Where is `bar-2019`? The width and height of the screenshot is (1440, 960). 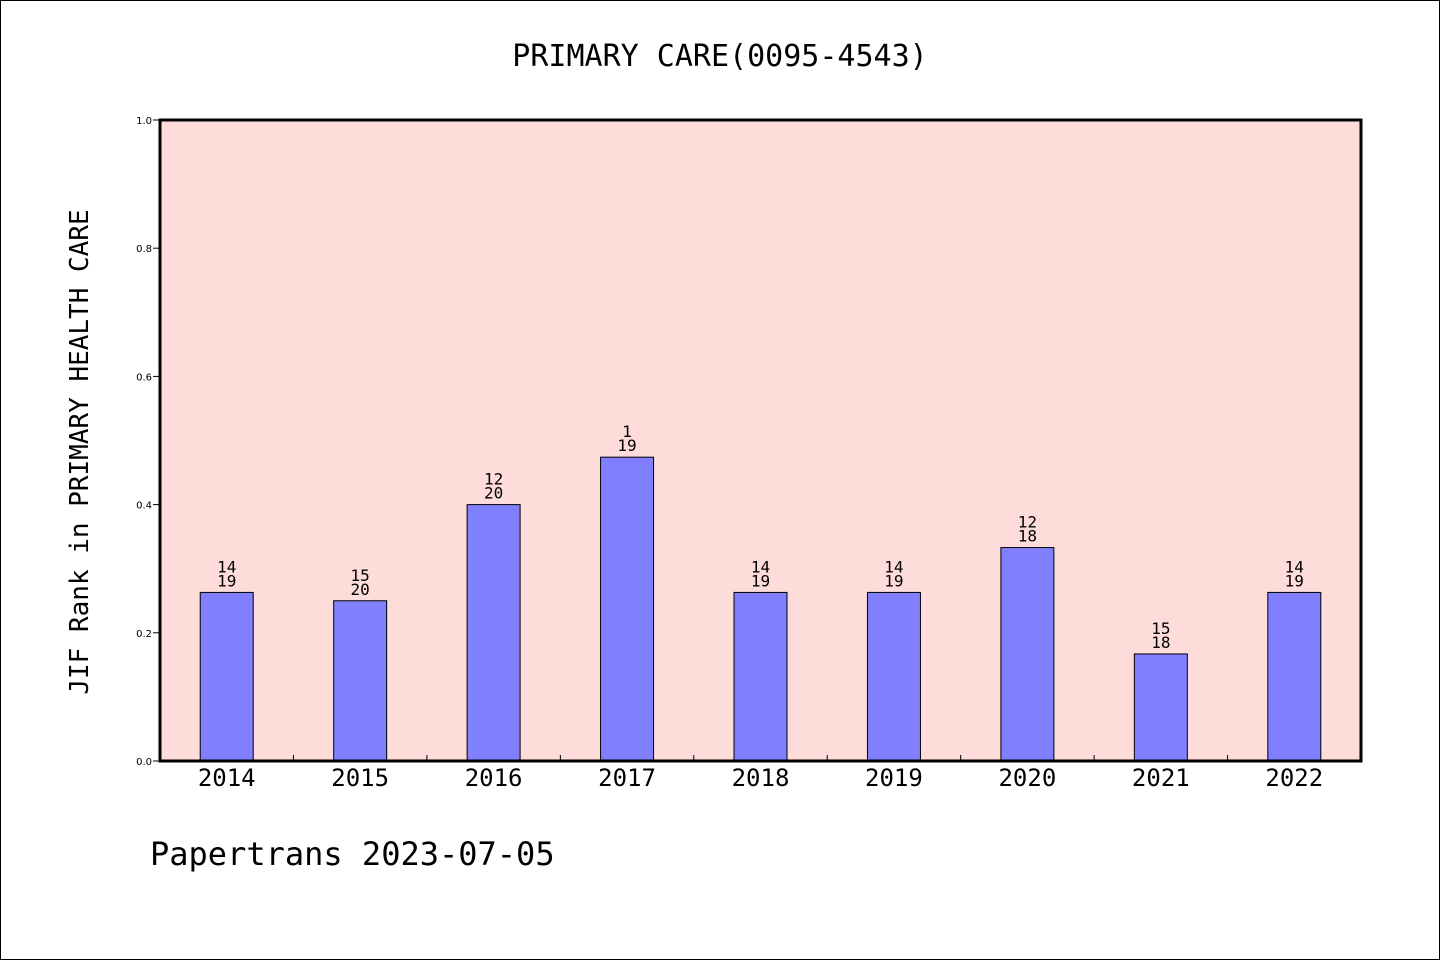 bar-2019 is located at coordinates (893, 676).